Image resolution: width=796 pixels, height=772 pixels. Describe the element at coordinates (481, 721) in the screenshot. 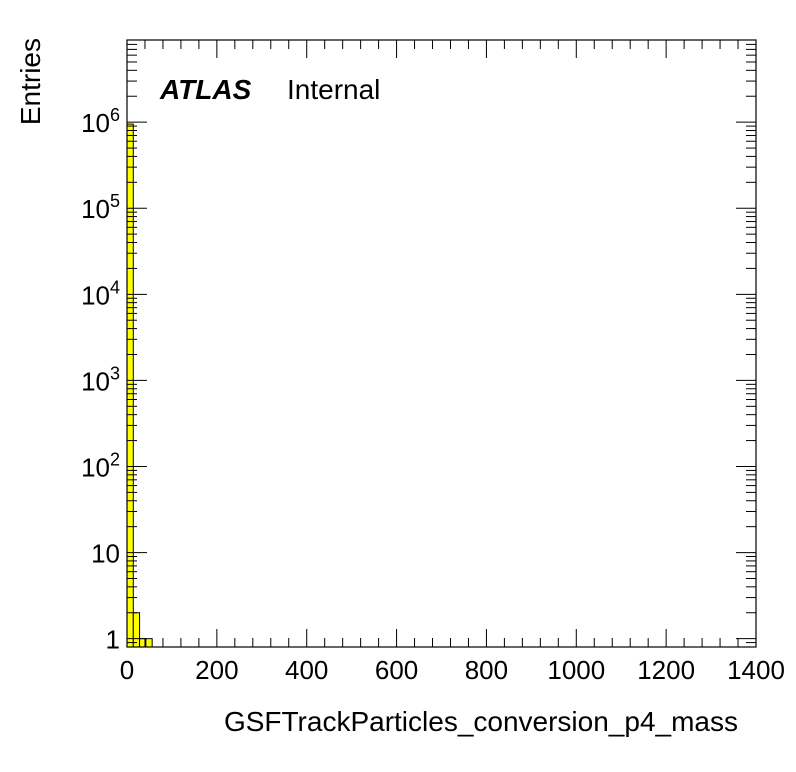

I see `x-axis-title: GSFTrackParticles_conversion_p4_mass` at that location.